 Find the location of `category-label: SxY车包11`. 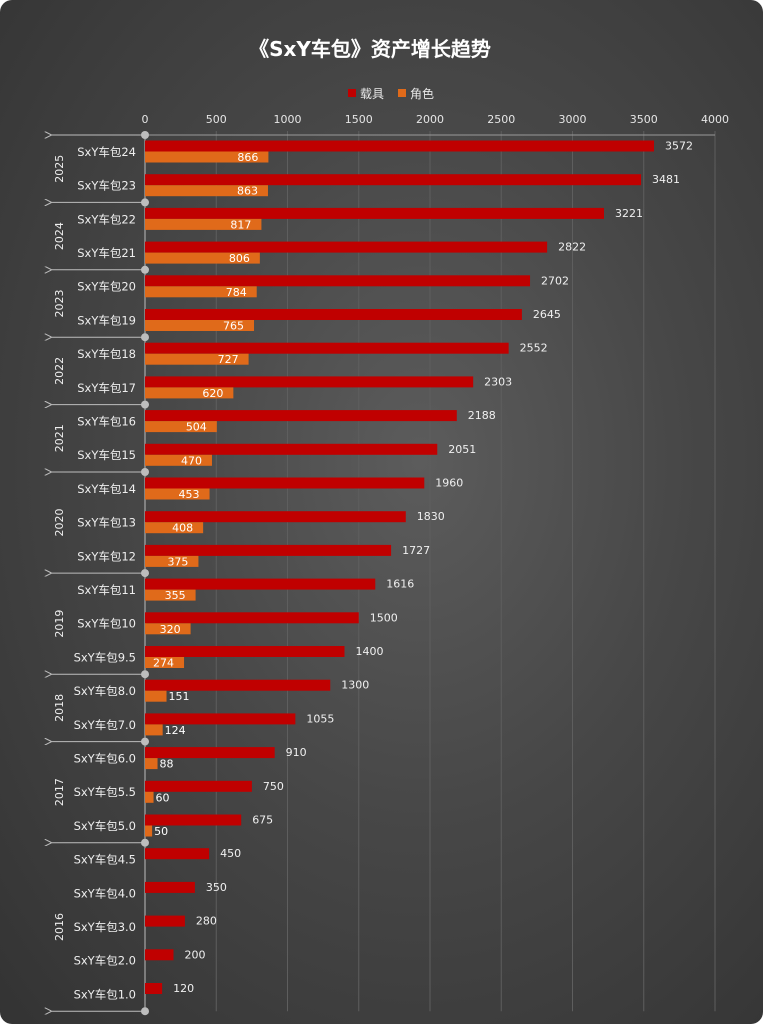

category-label: SxY车包11 is located at coordinates (106, 590).